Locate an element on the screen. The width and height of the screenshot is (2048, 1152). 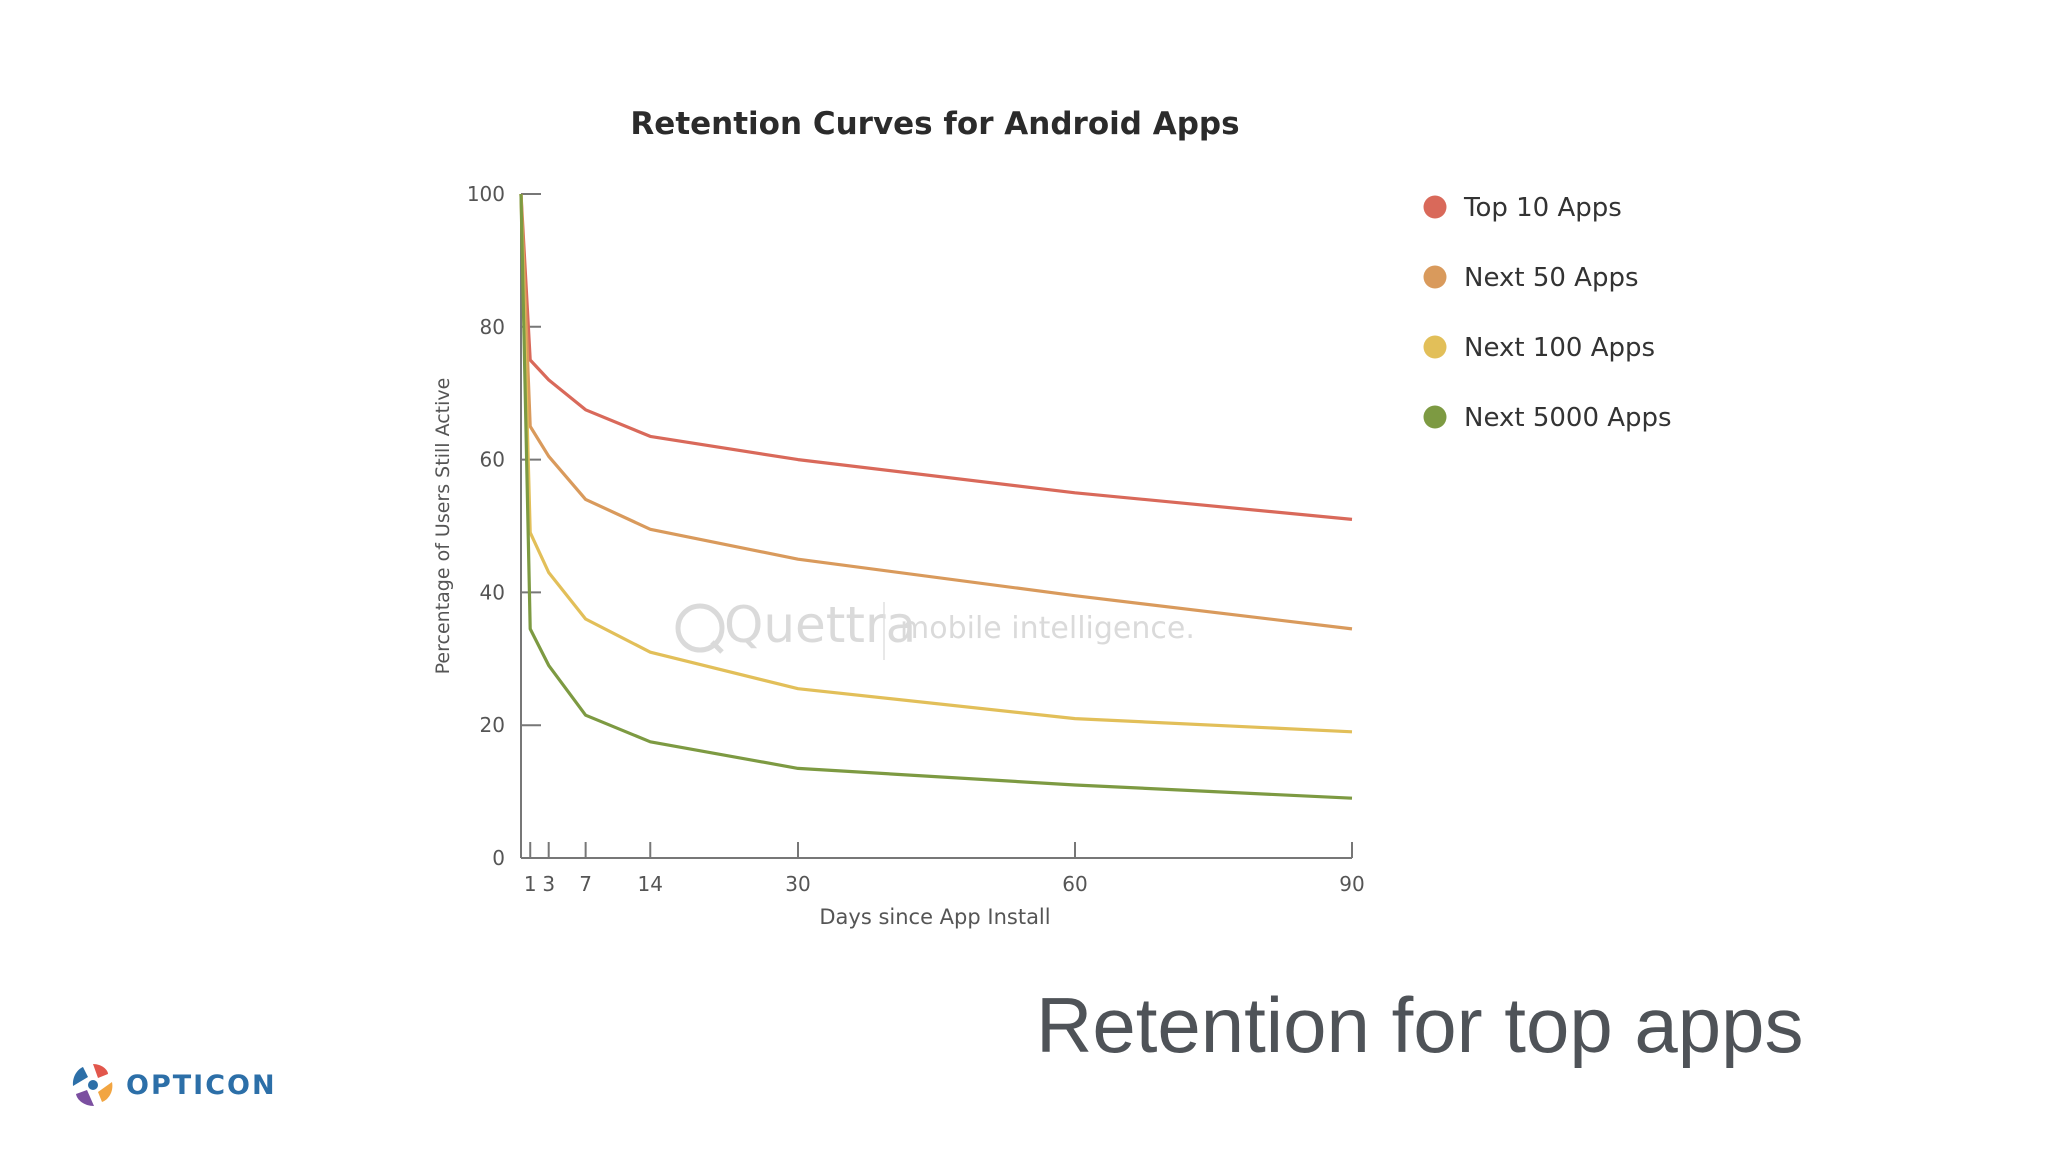
logo-text: OPTICON is located at coordinates (201, 1085).